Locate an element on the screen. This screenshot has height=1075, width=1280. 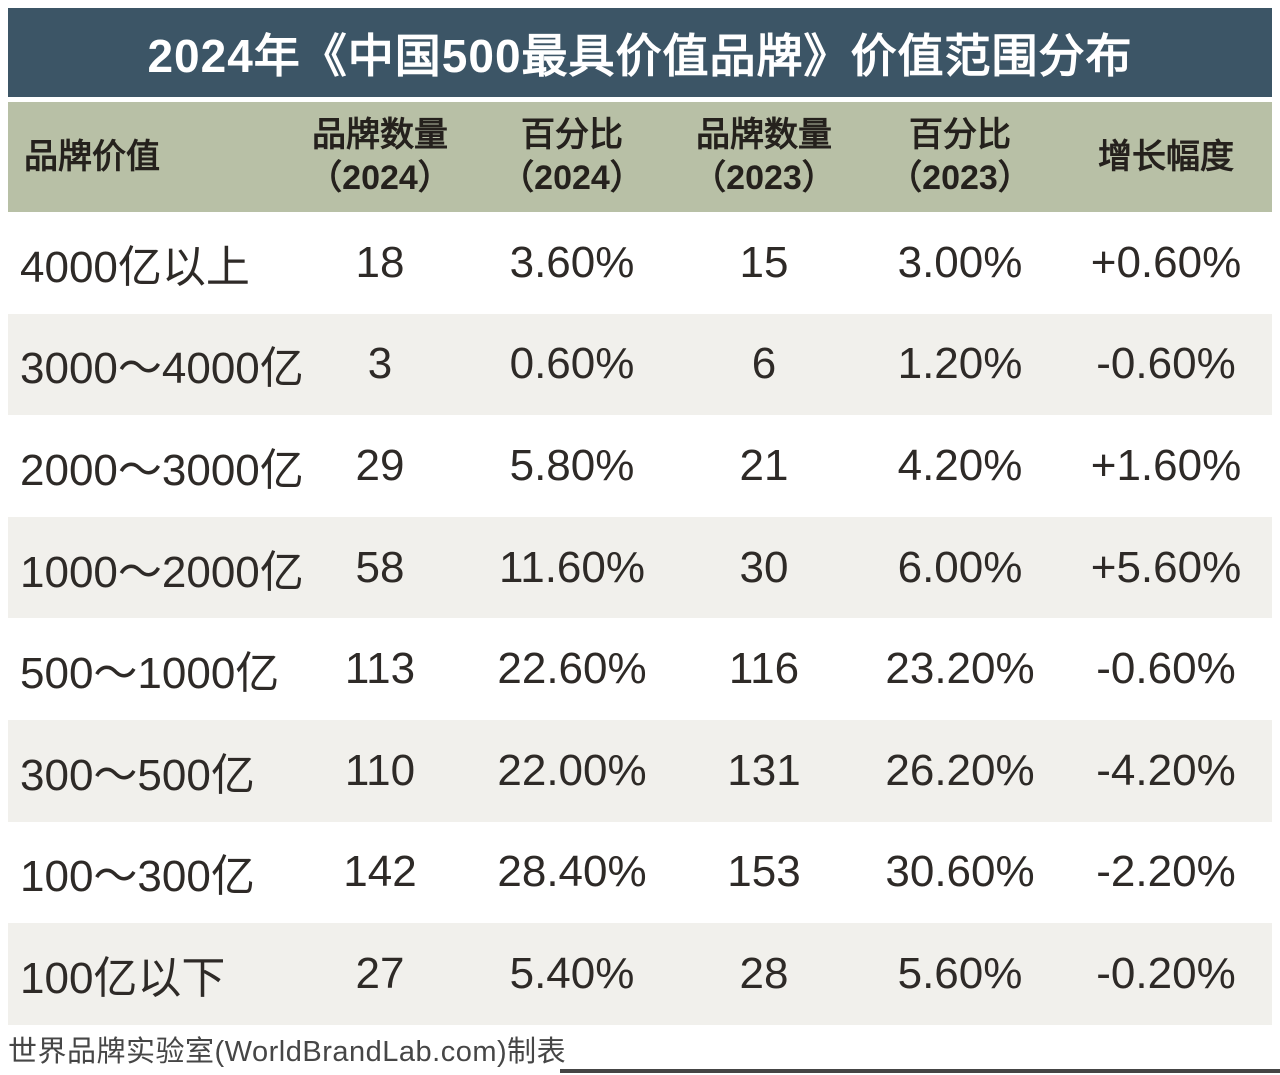
header-brand-count-2024: 品牌数量 （2024） is located at coordinates (380, 156).